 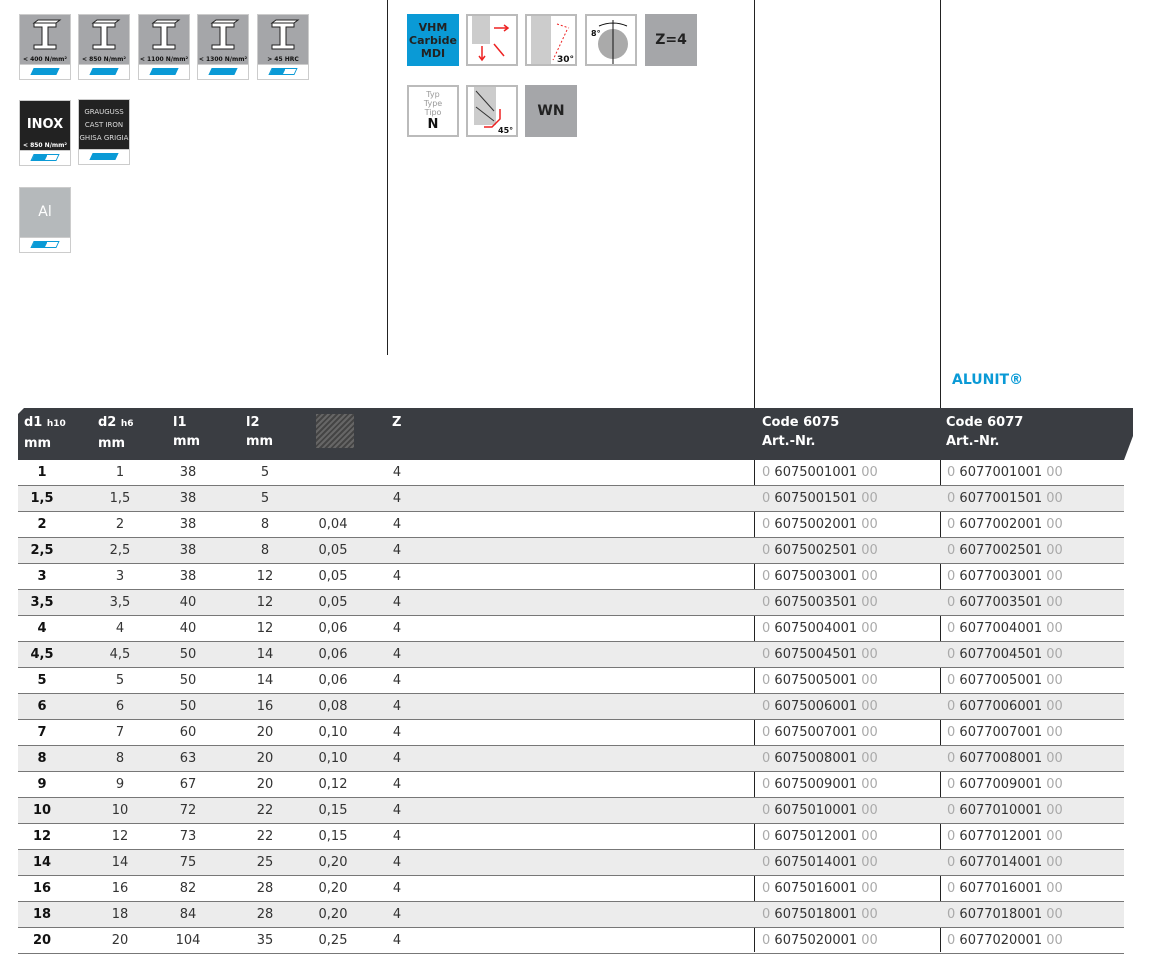 I want to click on article-number: 0 6077012001 00, so click(x=1005, y=836).